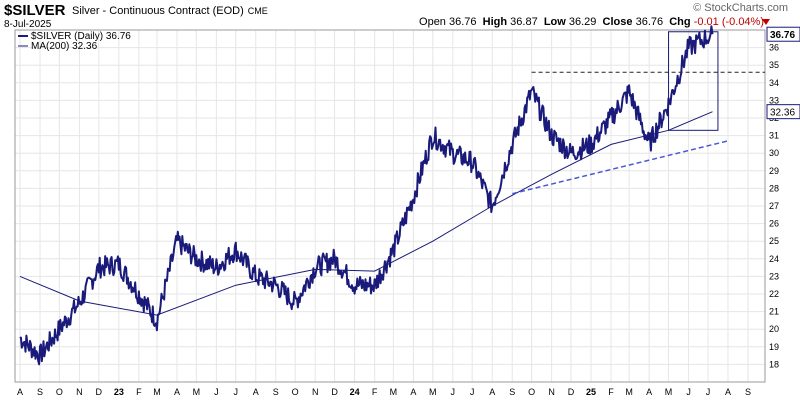 The height and width of the screenshot is (400, 800). What do you see at coordinates (669, 392) in the screenshot?
I see `x-tick-33: M` at bounding box center [669, 392].